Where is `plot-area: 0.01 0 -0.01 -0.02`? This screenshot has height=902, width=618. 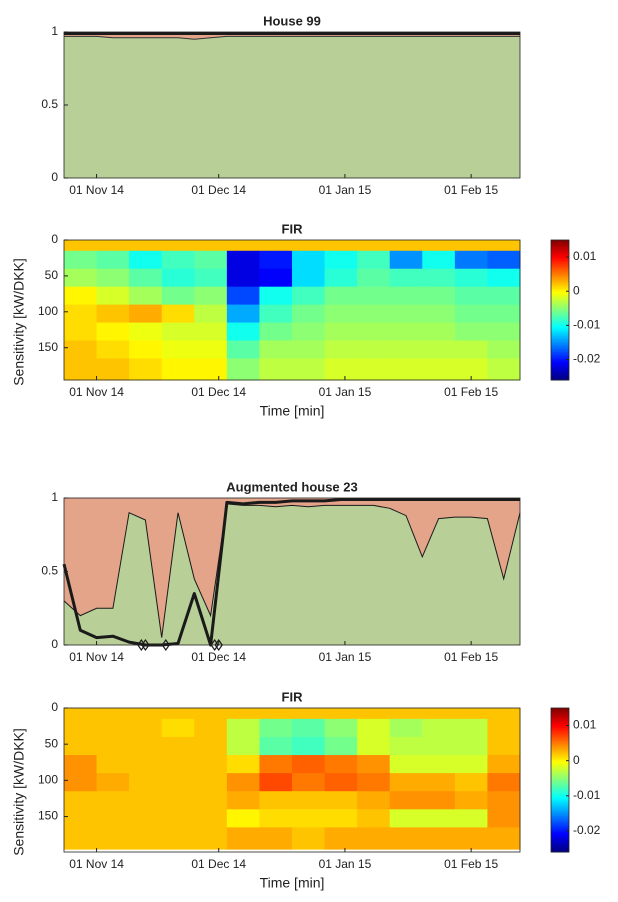 plot-area: 0.01 0 -0.01 -0.02 is located at coordinates (332, 310).